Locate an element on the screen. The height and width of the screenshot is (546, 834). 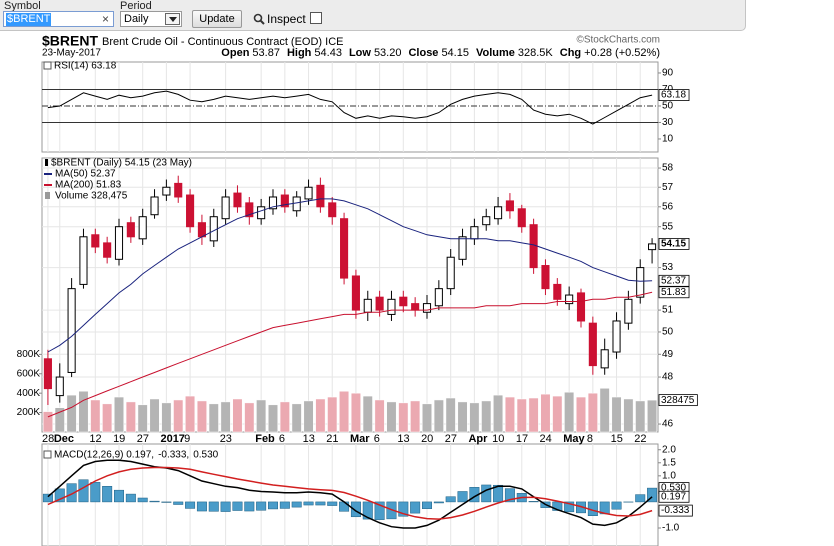
y-tick-label: 1.5 is located at coordinates (669, 462).